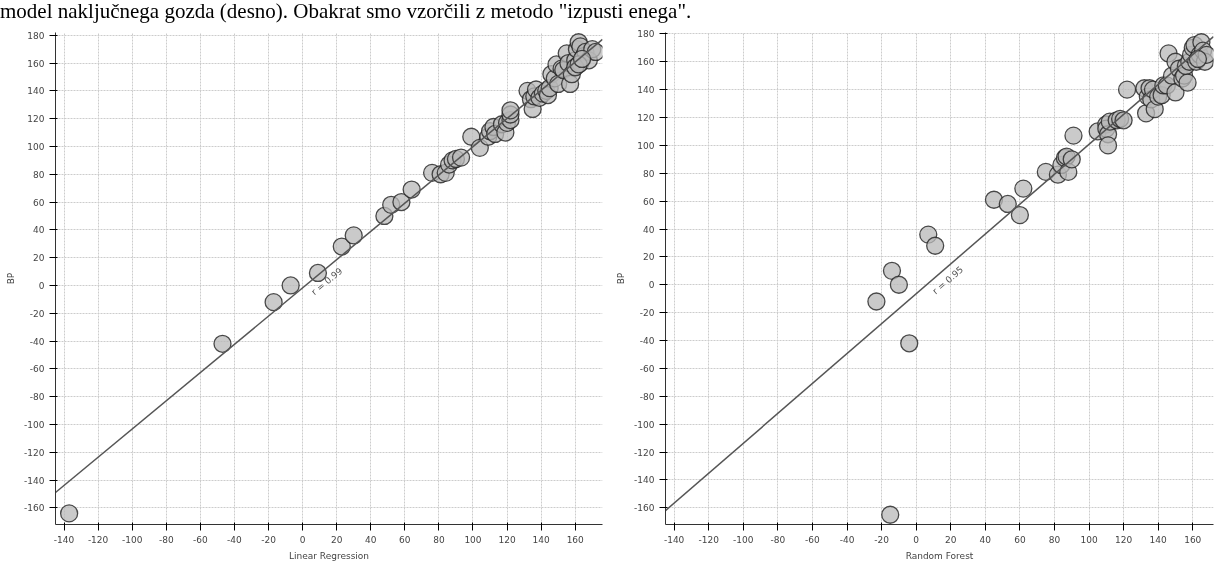 Image resolution: width=1221 pixels, height=577 pixels. I want to click on x-axis-title: Random Forest, so click(939, 555).